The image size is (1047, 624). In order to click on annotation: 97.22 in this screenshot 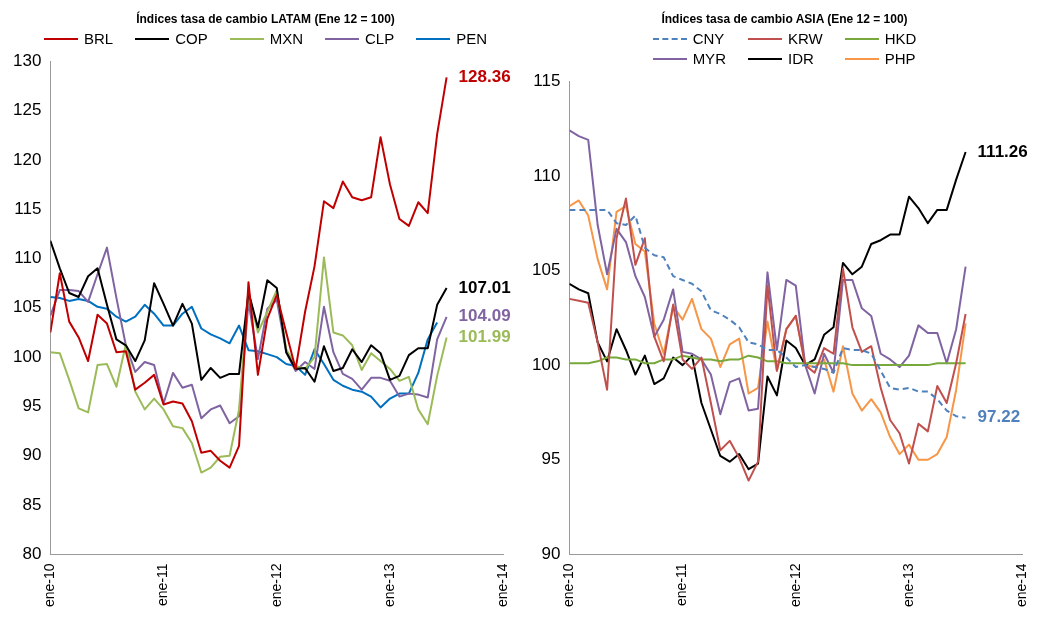, I will do `click(999, 417)`.